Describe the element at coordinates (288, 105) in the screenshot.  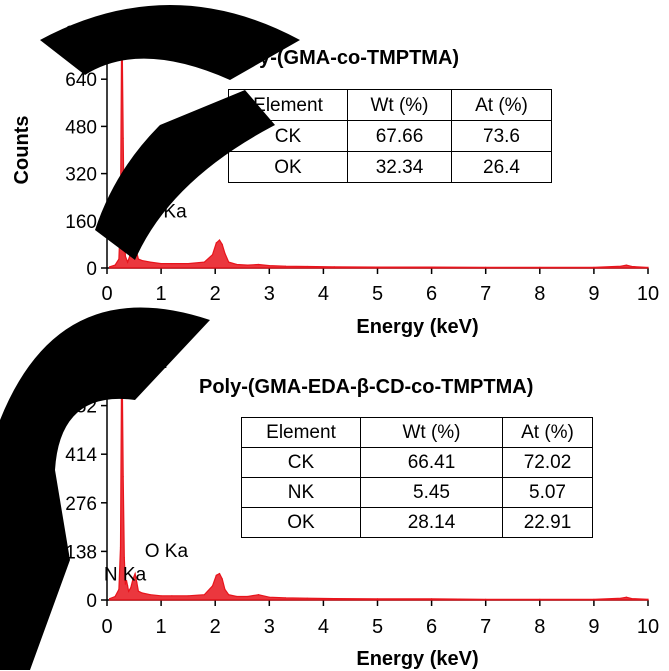
I see `header-element: Element` at that location.